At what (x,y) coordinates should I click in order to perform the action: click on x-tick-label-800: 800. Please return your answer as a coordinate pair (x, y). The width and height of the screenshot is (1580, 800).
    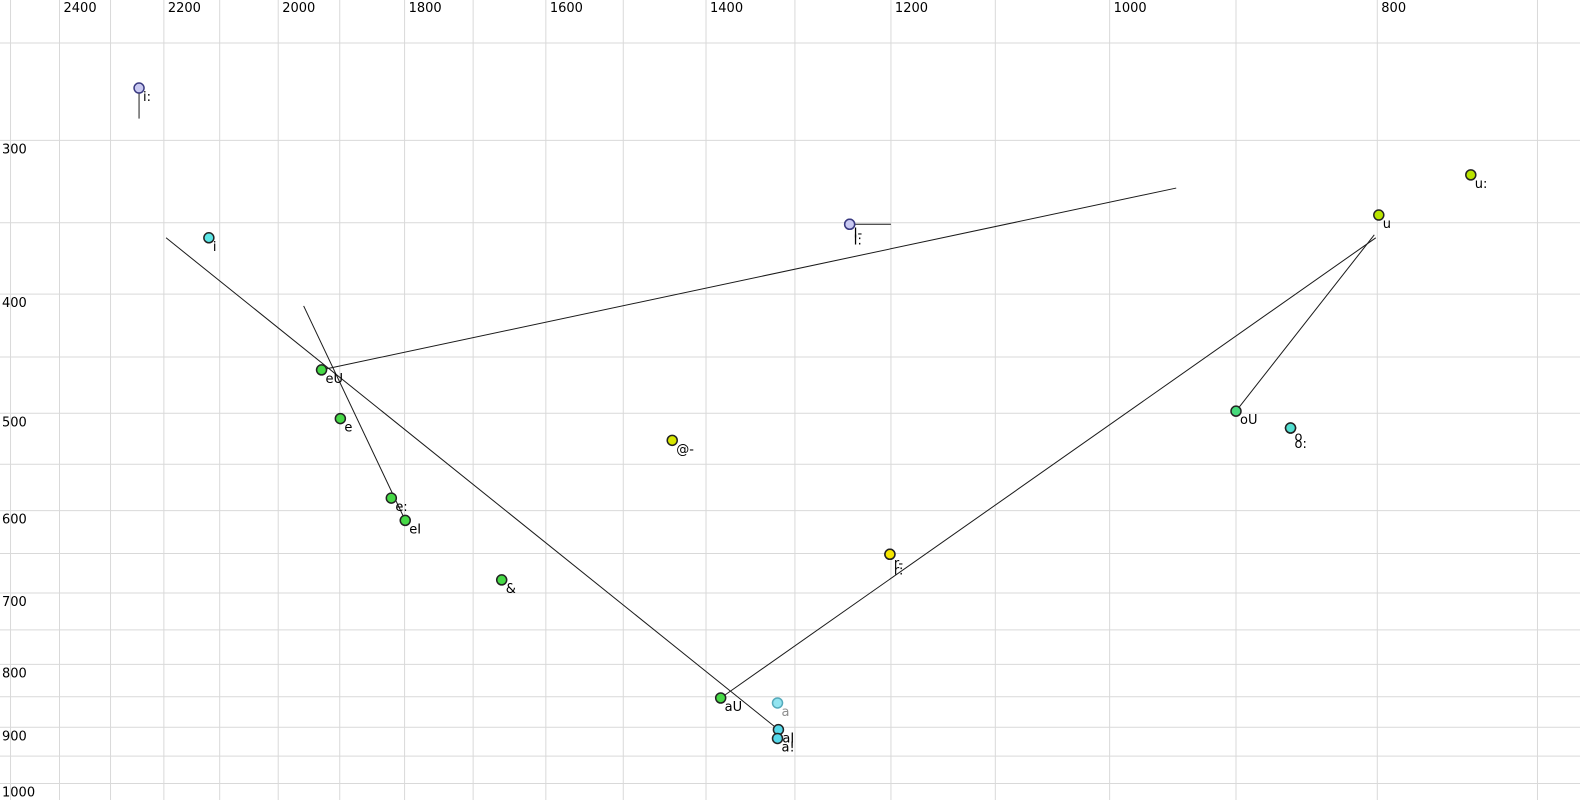
    Looking at the image, I should click on (1393, 8).